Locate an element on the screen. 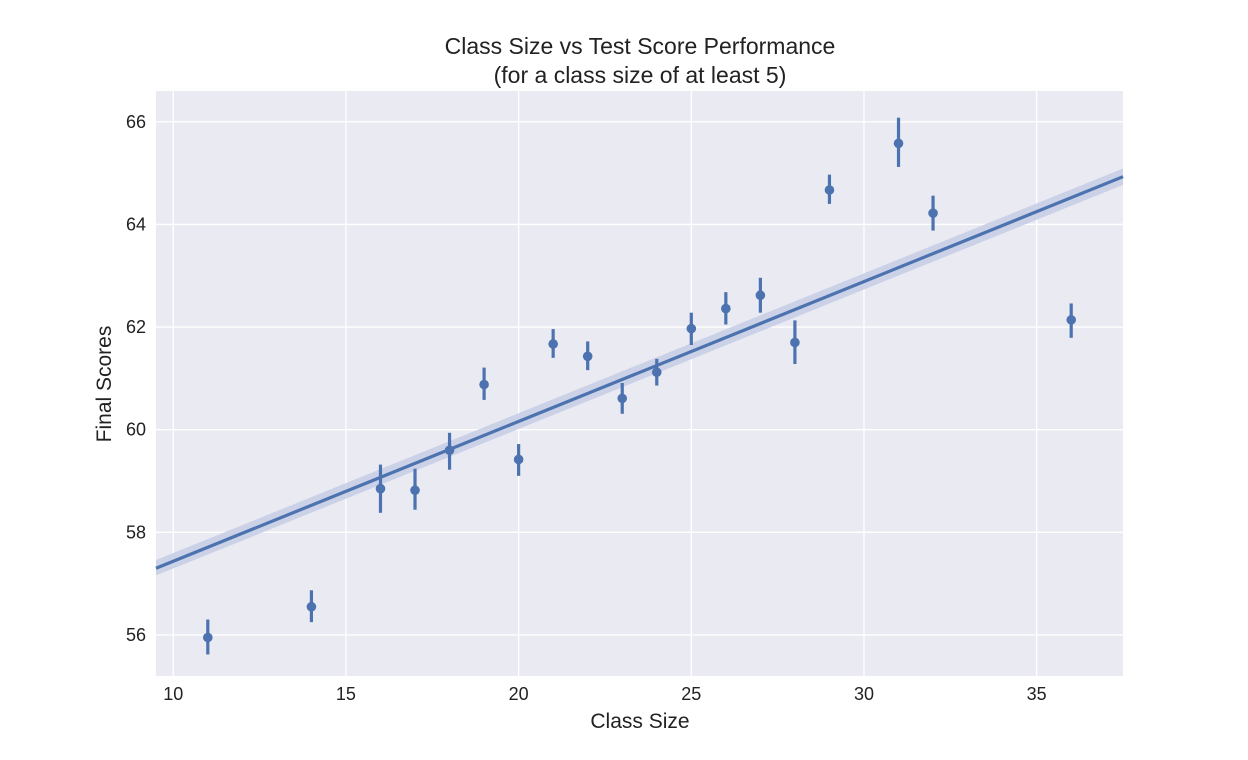 The width and height of the screenshot is (1248, 760). y-tick-label: 64 is located at coordinates (136, 224).